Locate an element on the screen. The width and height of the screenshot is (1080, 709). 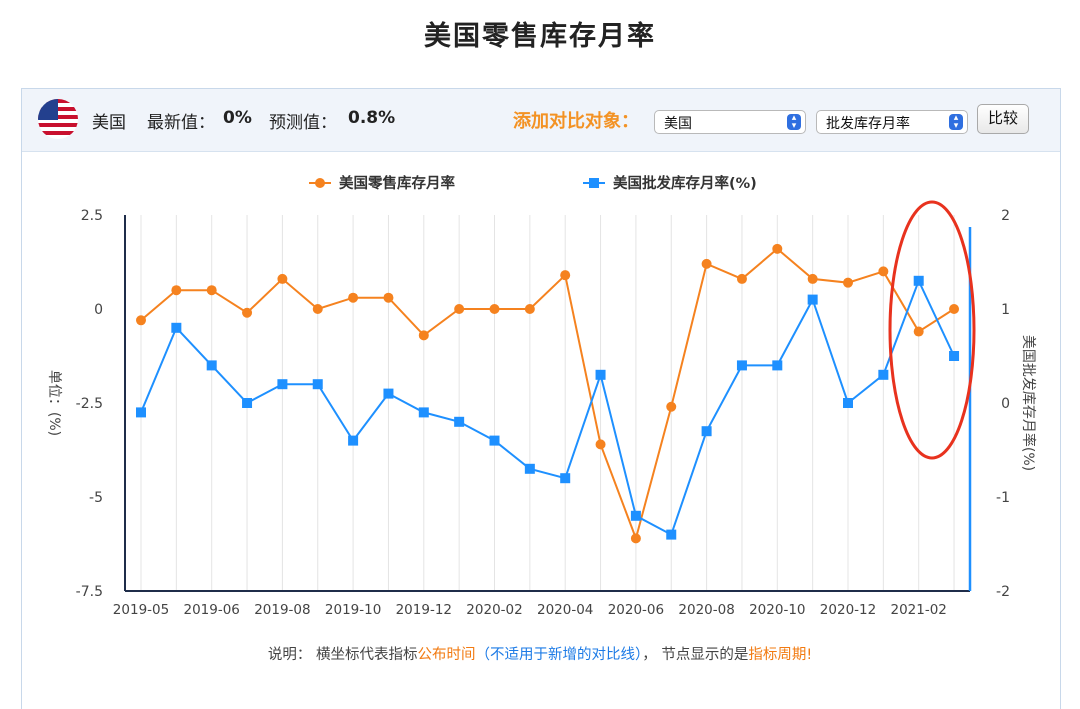
y-right-tick-label: 2 is located at coordinates (1005, 216).